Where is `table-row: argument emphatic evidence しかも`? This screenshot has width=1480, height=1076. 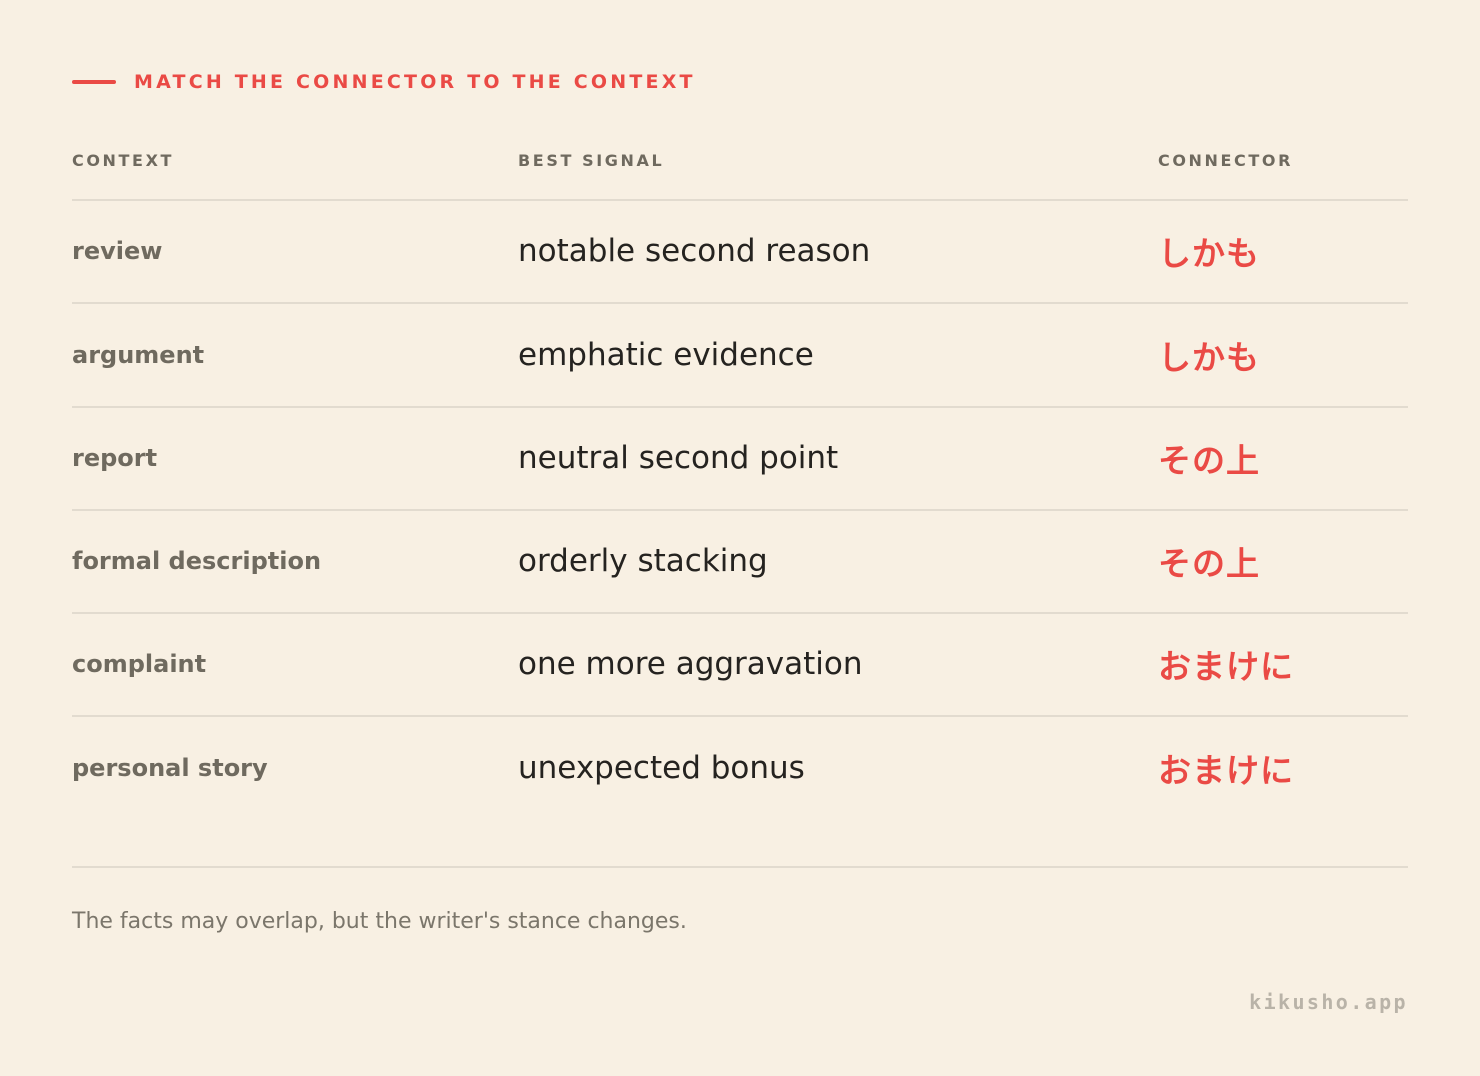
table-row: argument emphatic evidence しかも is located at coordinates (740, 355).